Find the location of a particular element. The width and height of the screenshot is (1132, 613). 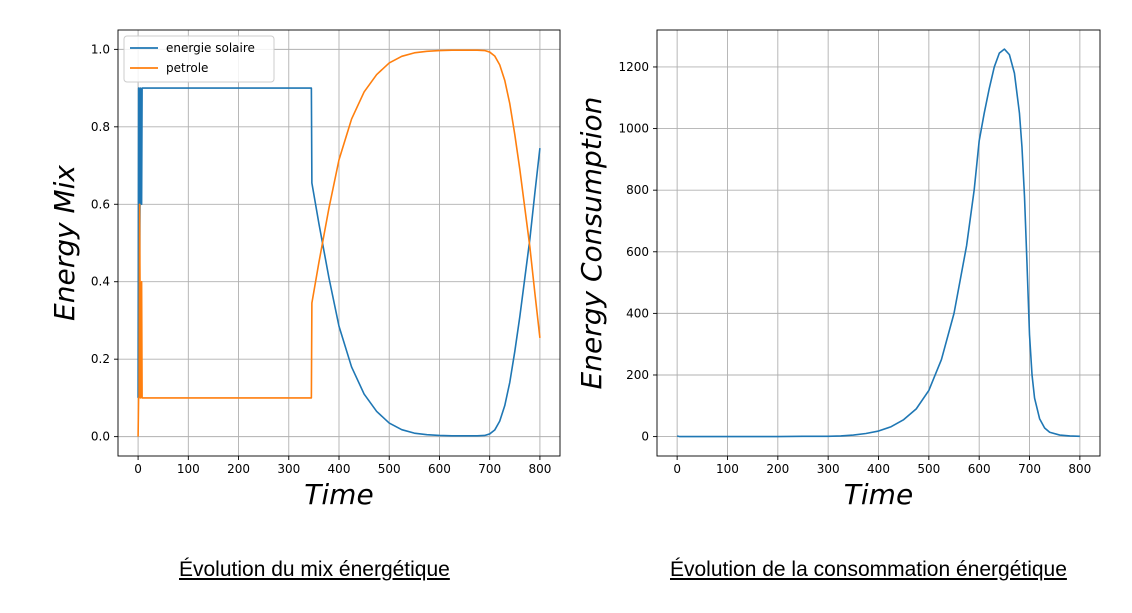

y-tick-label: 1.0 is located at coordinates (100, 49).